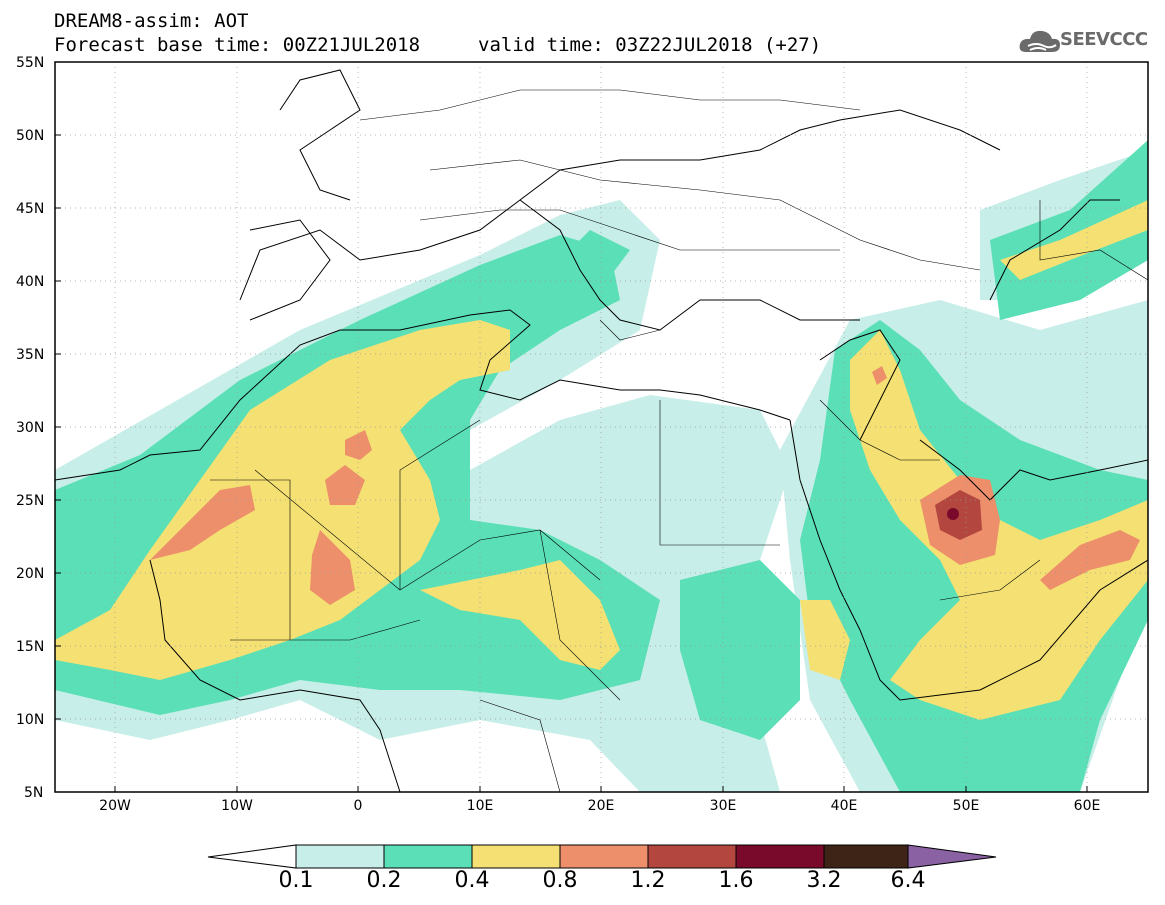 The height and width of the screenshot is (905, 1165). Describe the element at coordinates (30, 136) in the screenshot. I see `lat-label: 50N` at that location.